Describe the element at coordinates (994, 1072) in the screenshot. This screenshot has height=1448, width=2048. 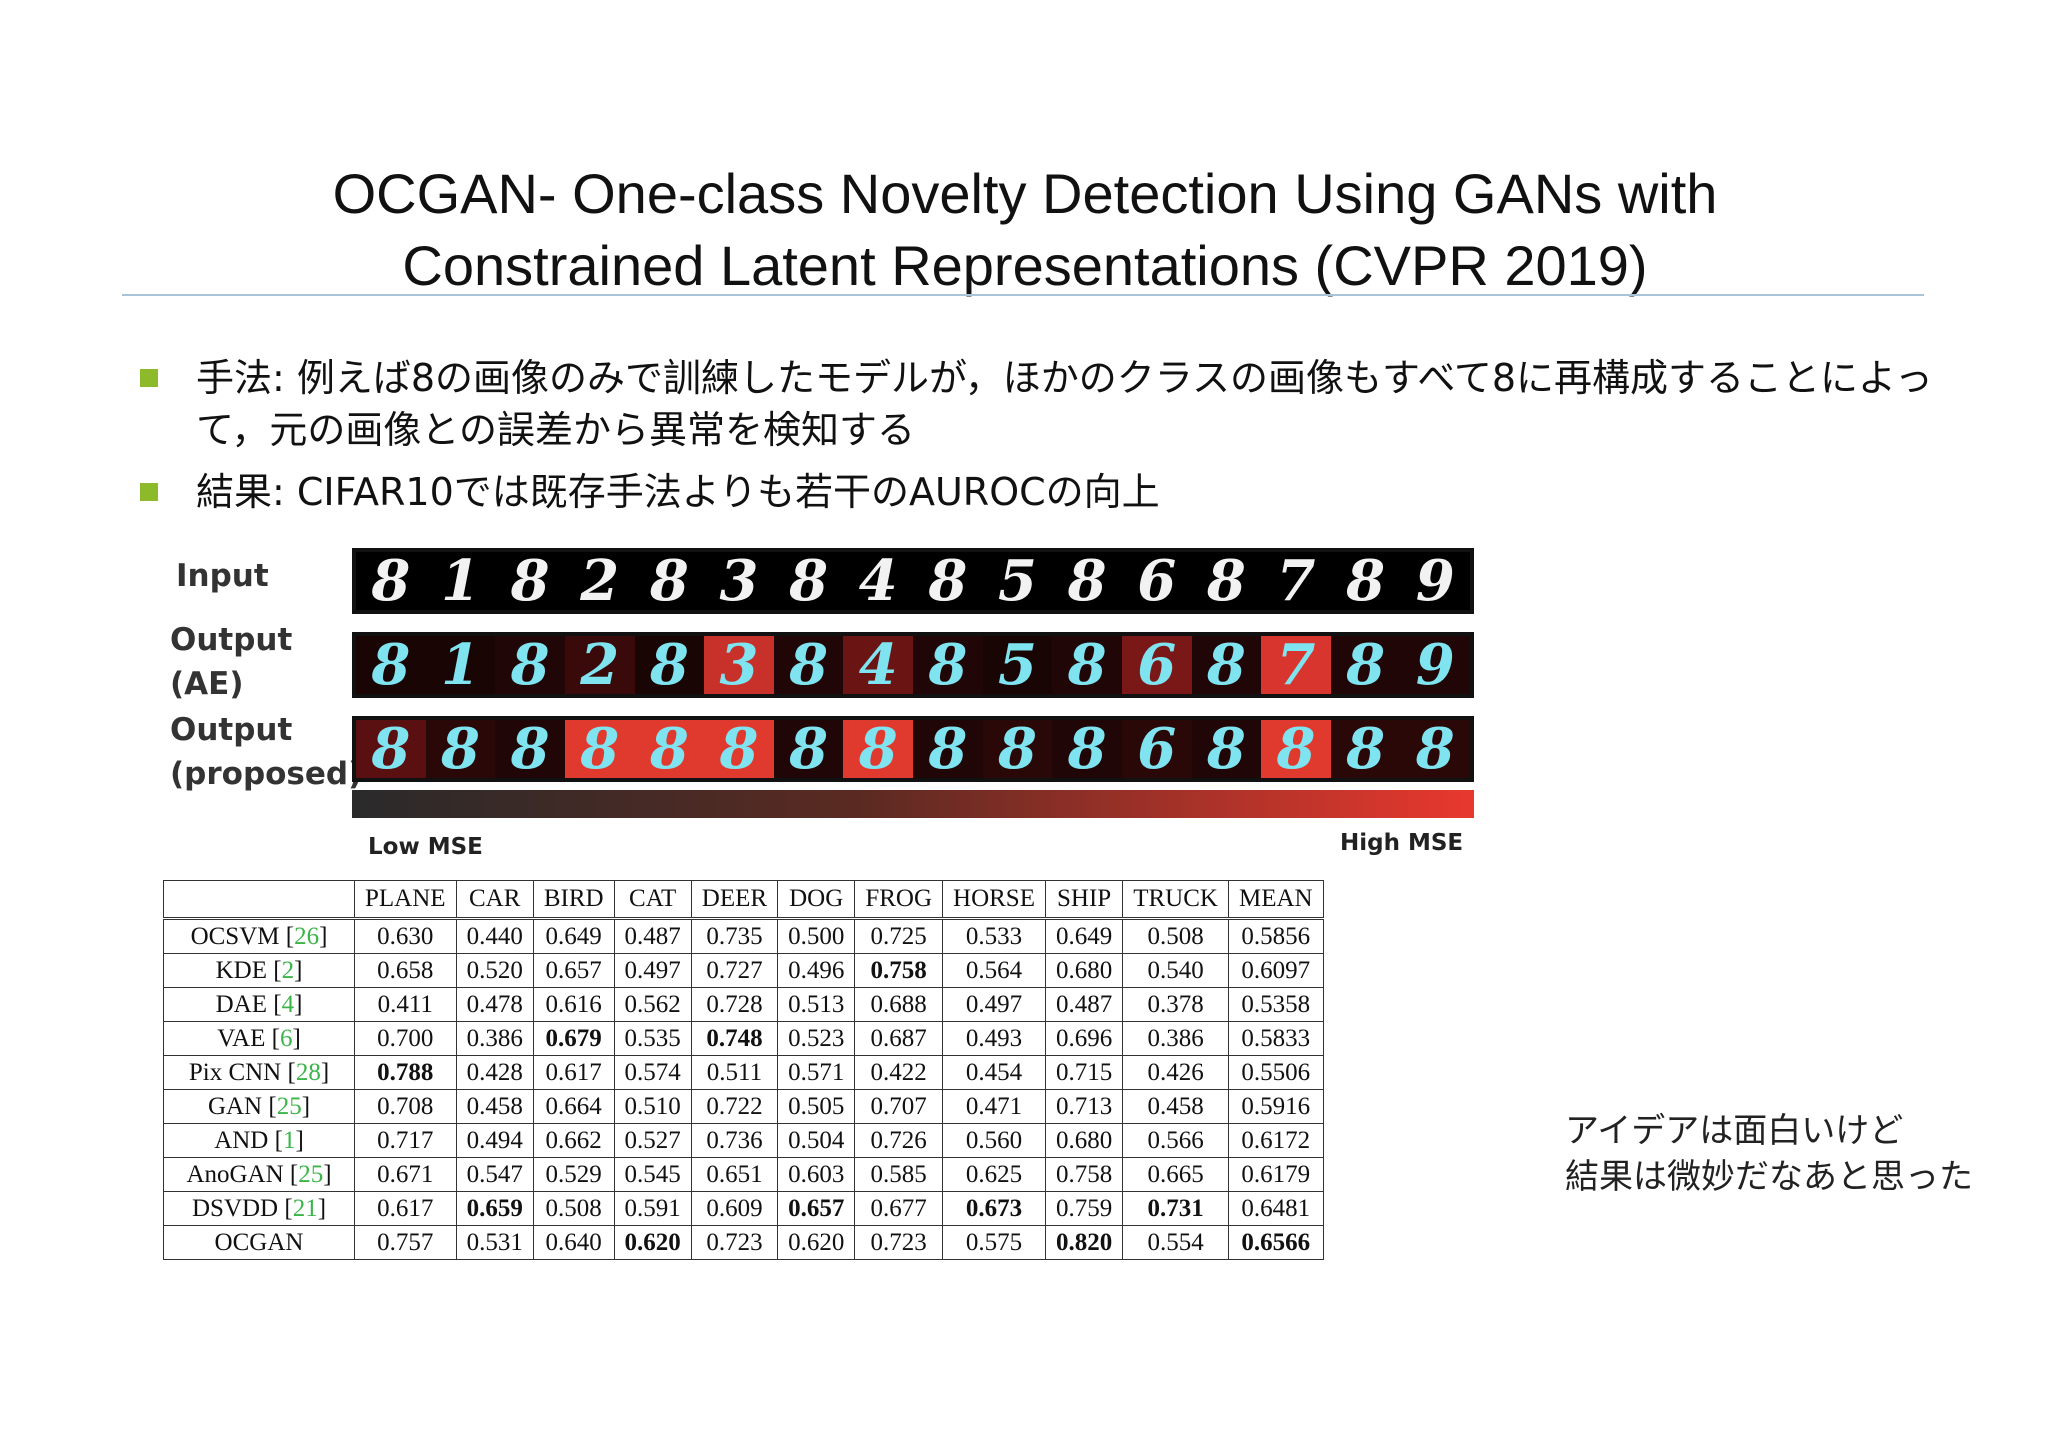
I see `auroc-value: 0.454` at that location.